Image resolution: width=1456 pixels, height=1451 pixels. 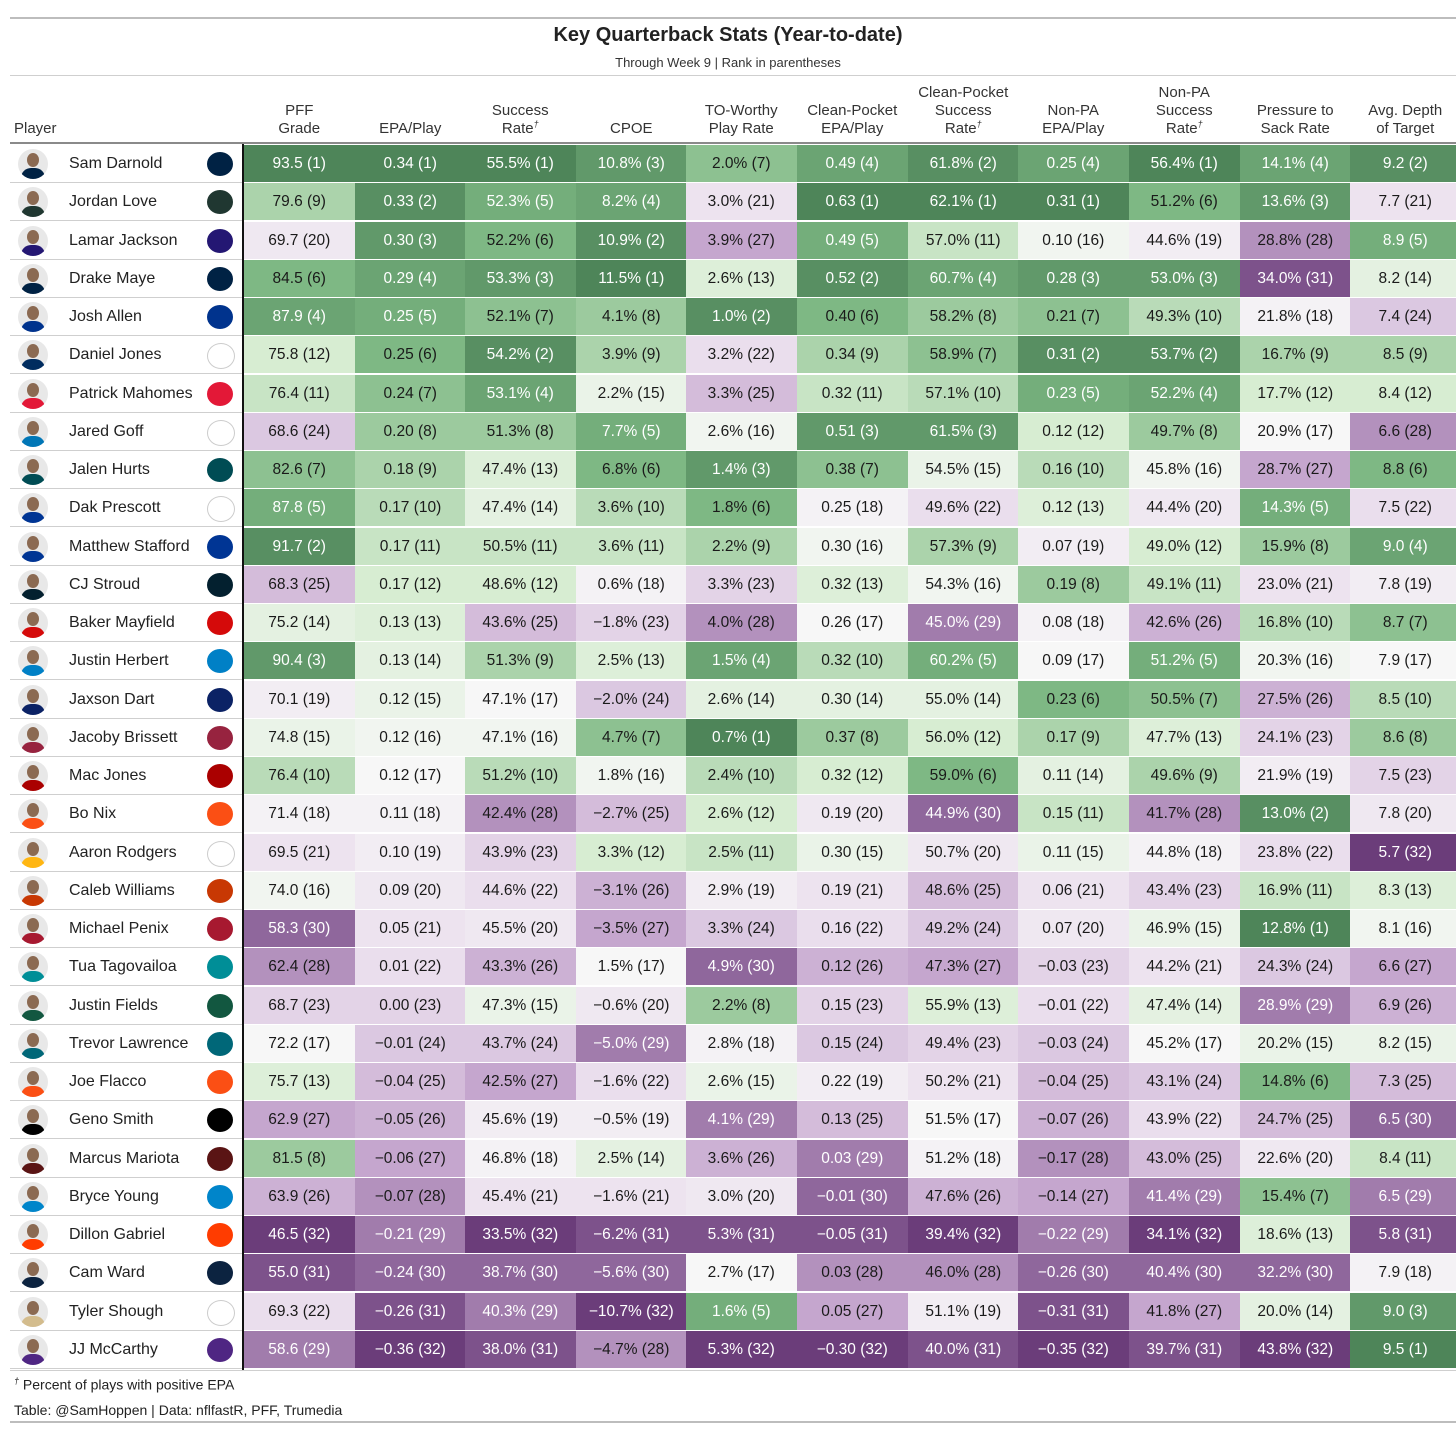 I want to click on column-header-pts: Pressure to Sack Rate, so click(x=1295, y=109).